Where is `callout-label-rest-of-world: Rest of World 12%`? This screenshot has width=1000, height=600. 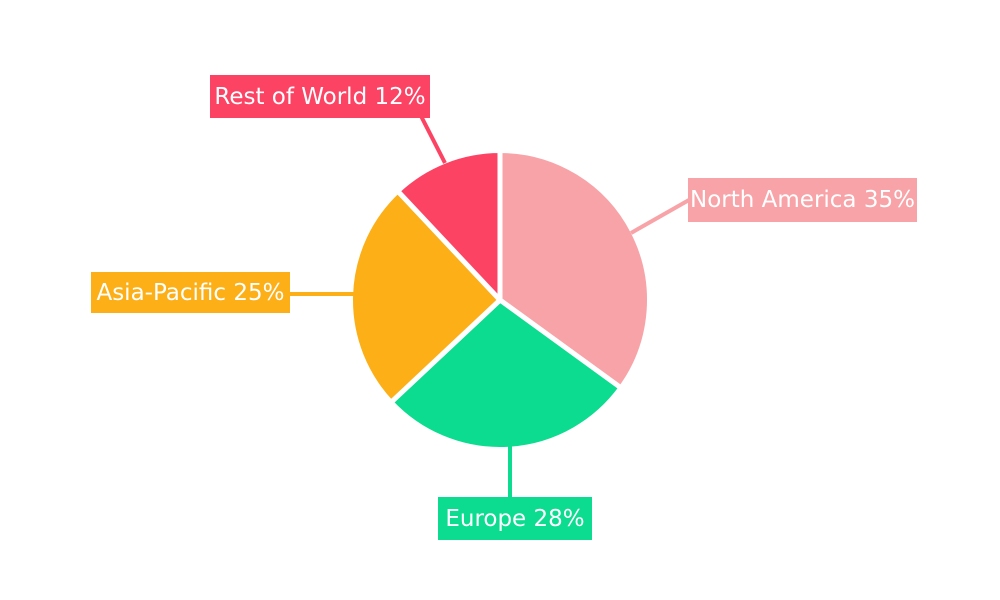 callout-label-rest-of-world: Rest of World 12% is located at coordinates (320, 96).